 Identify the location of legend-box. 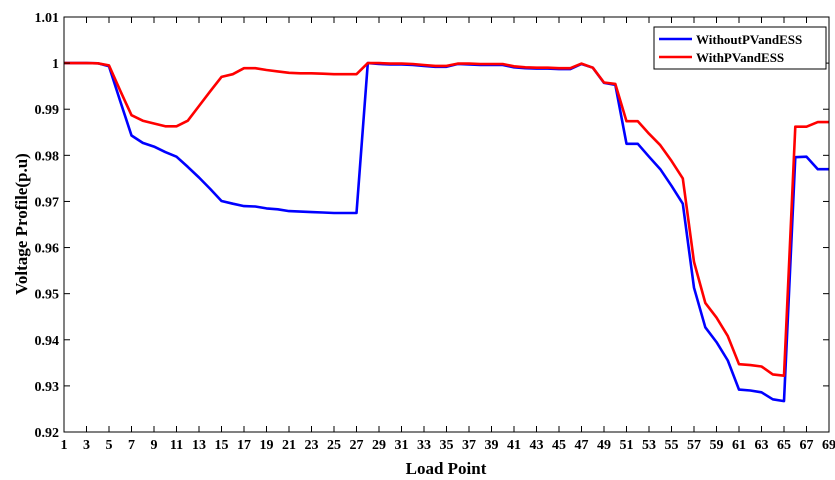
(740, 48).